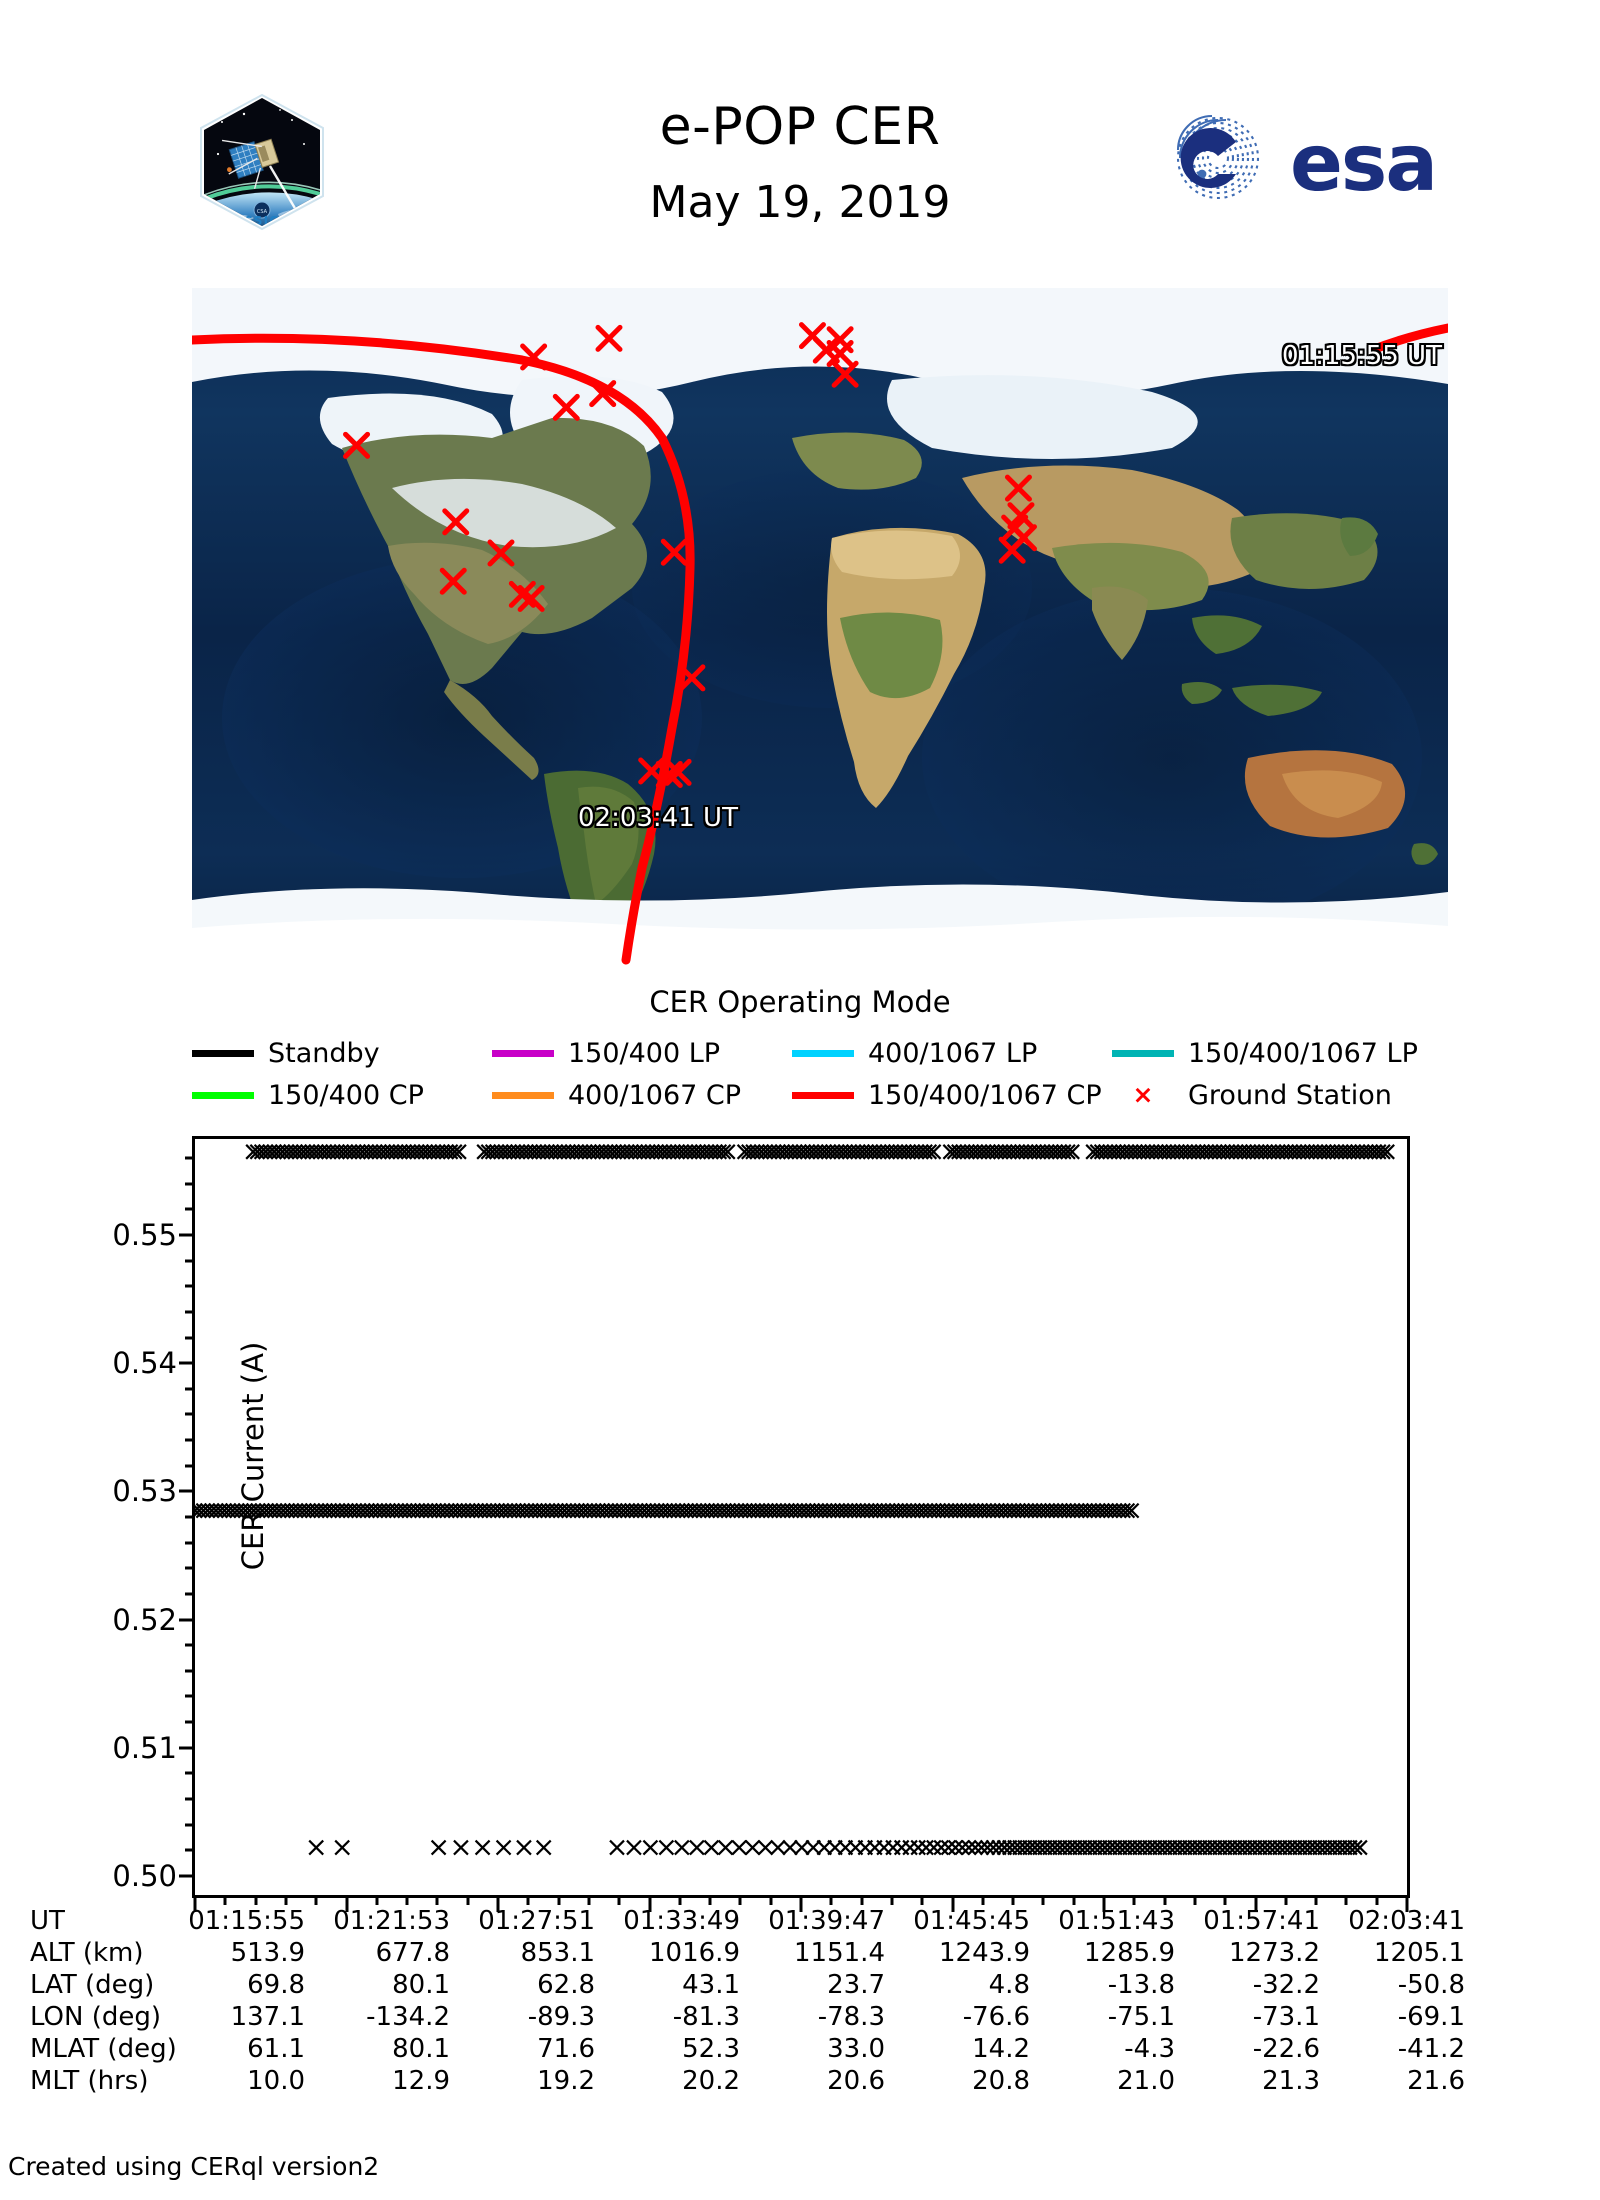 The width and height of the screenshot is (1600, 2200). Describe the element at coordinates (144, 1619) in the screenshot. I see `y-tick-label: 0.52` at that location.